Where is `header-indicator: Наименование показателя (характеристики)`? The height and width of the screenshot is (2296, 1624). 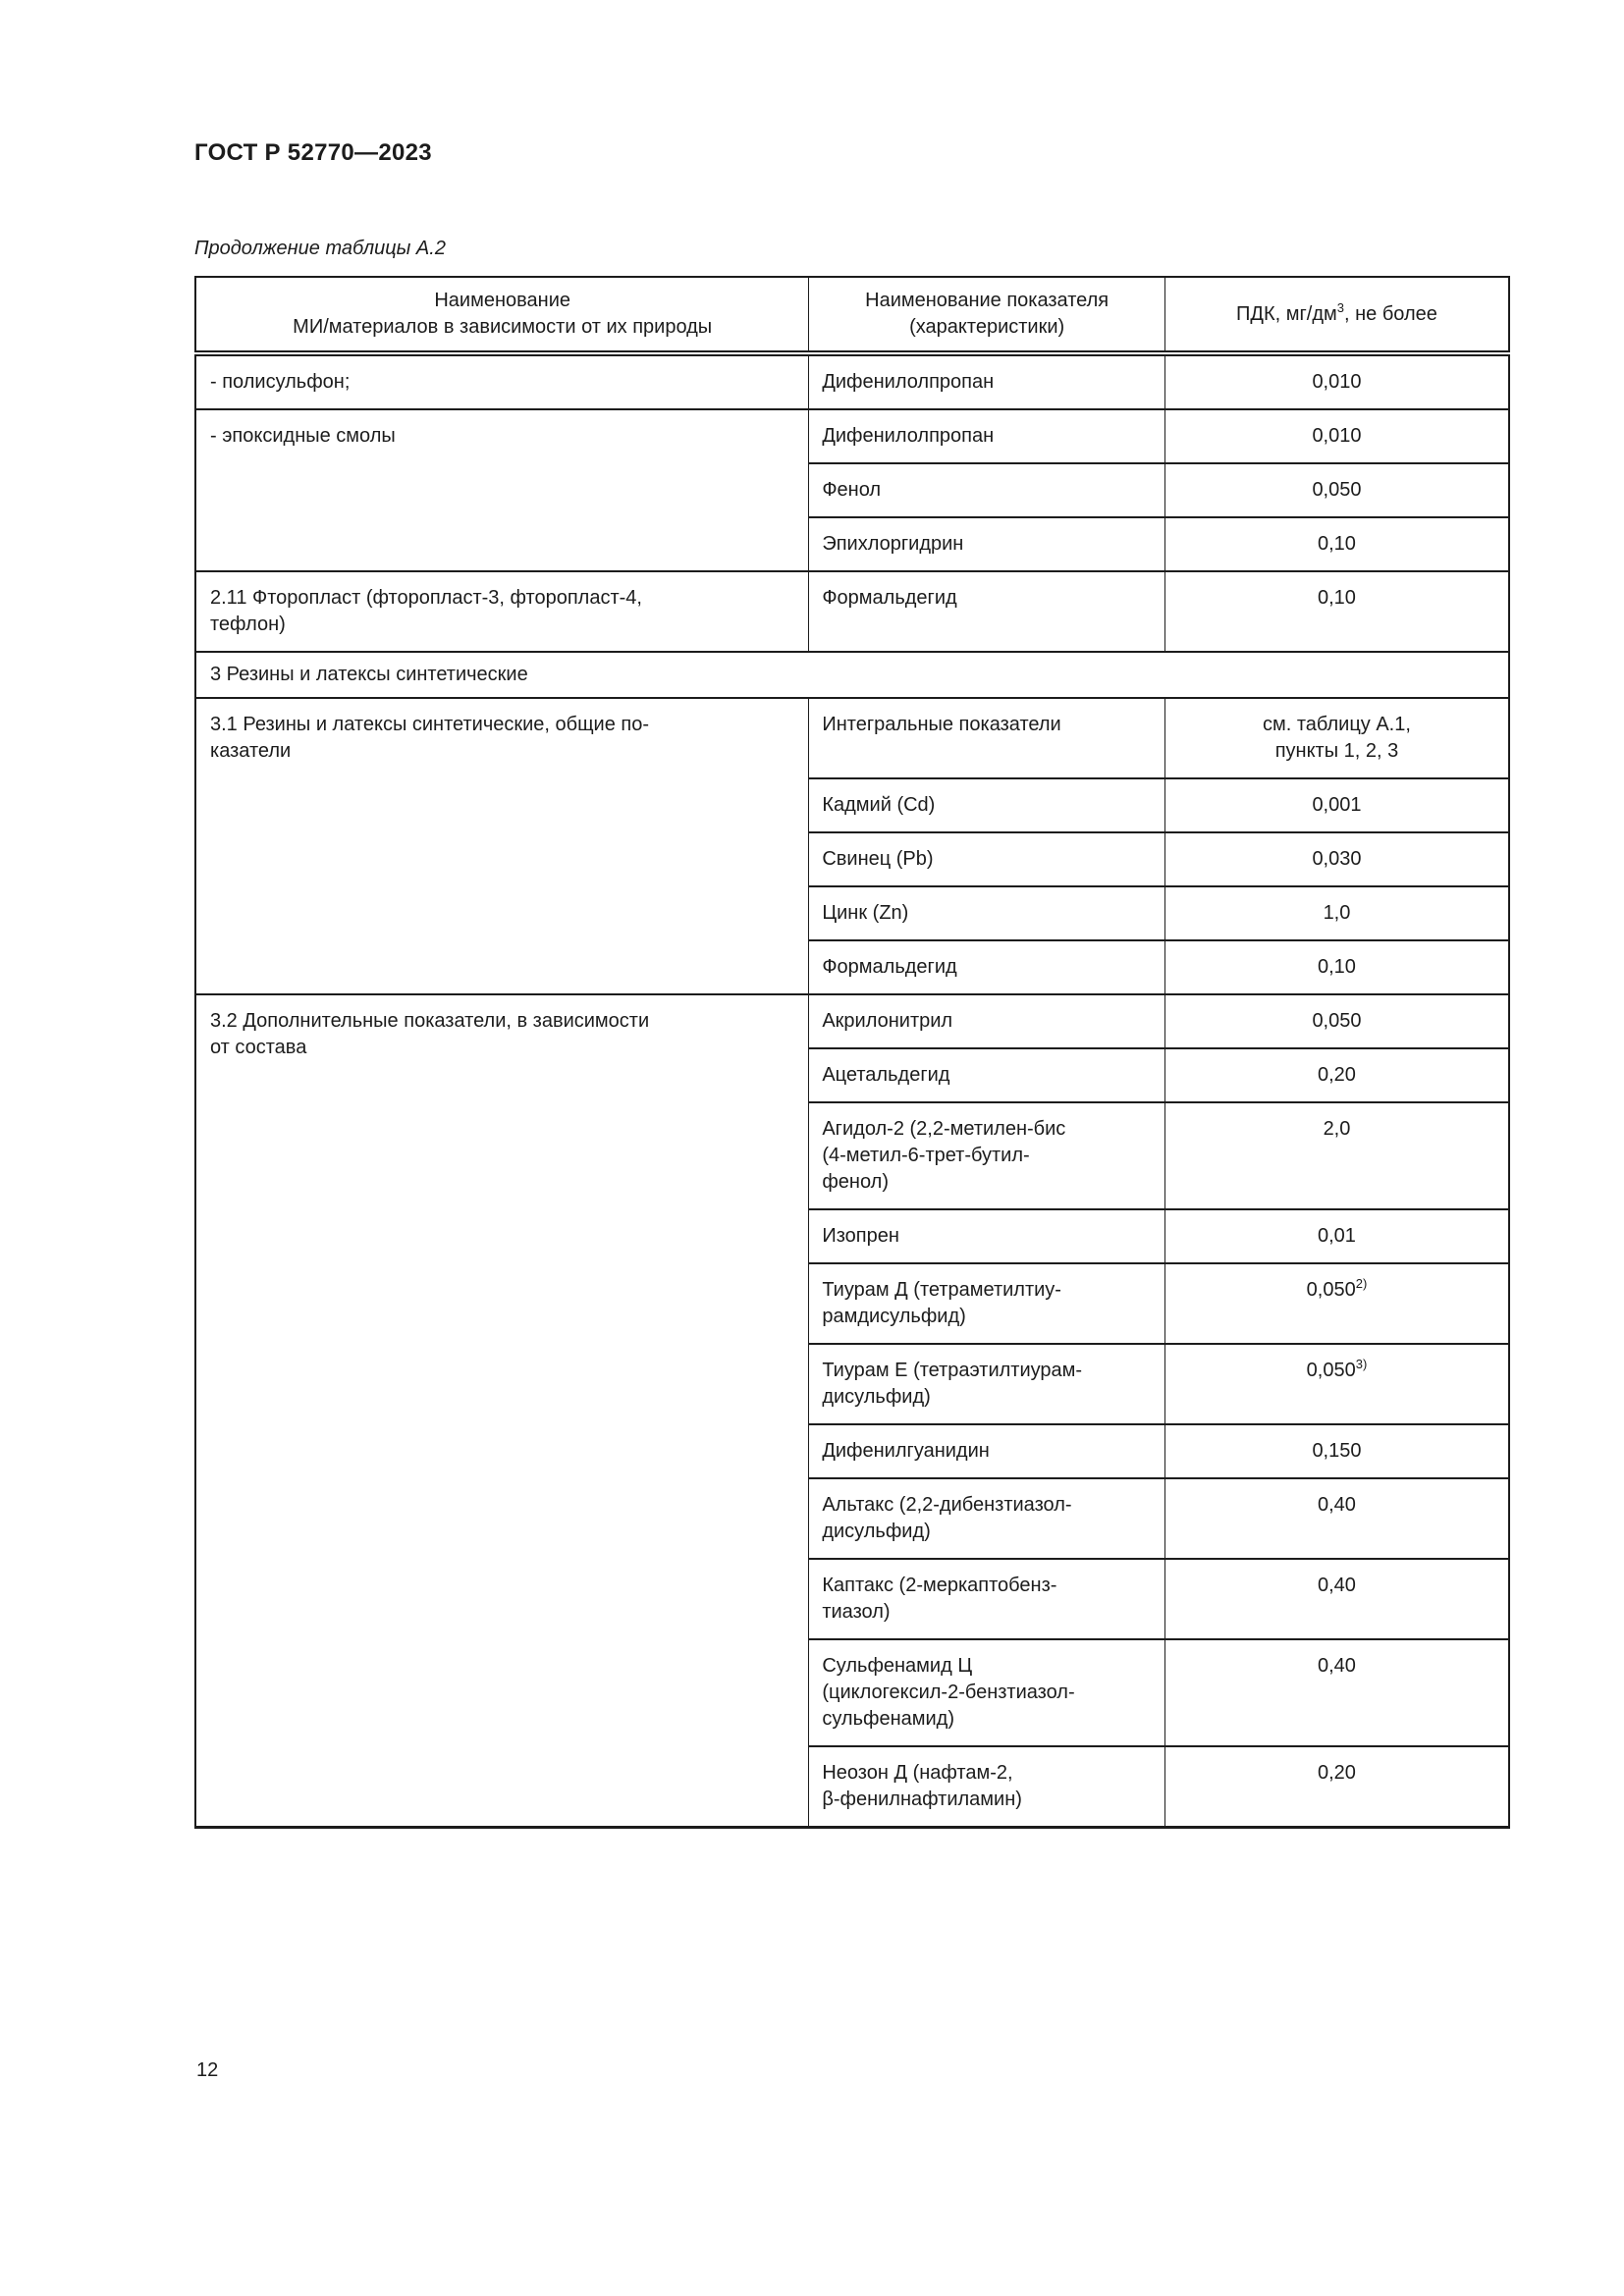 header-indicator: Наименование показателя (характеристики) is located at coordinates (986, 316).